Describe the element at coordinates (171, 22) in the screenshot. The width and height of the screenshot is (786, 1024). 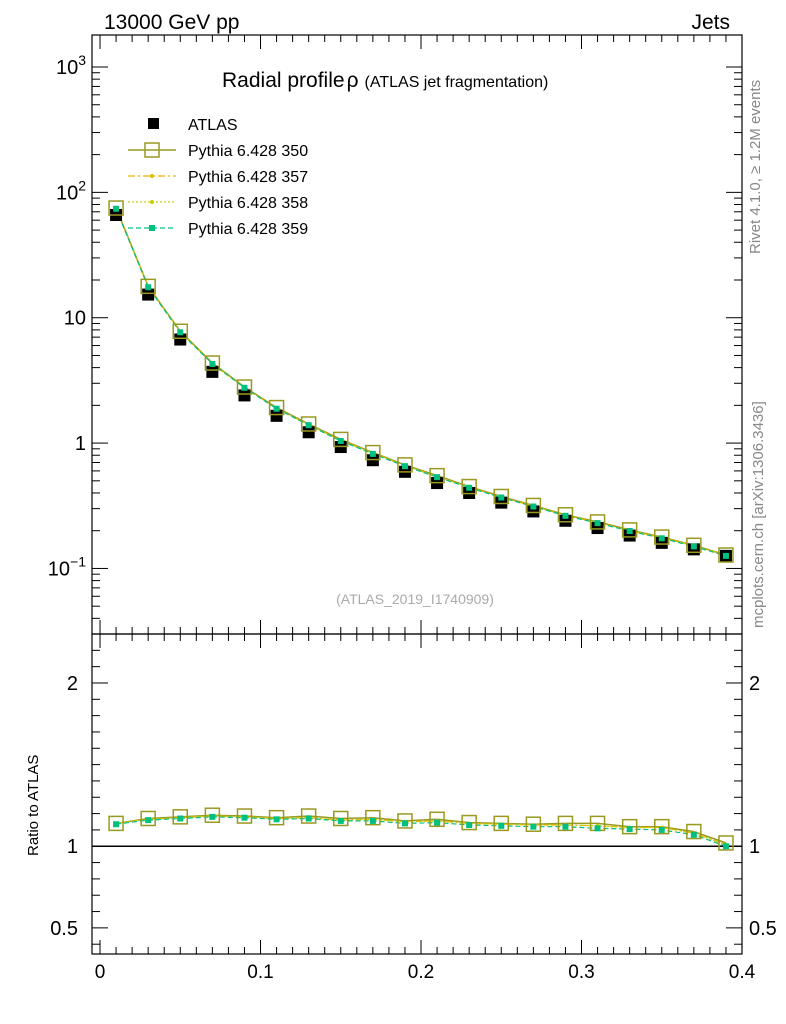
I see `header-energy: 13000 GeV pp` at that location.